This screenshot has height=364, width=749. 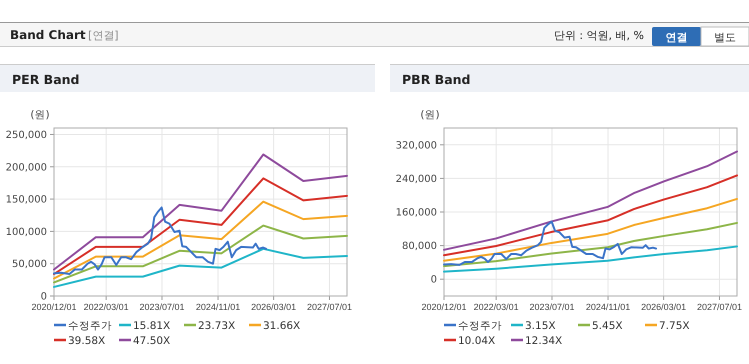 What do you see at coordinates (607, 326) in the screenshot?
I see `legend-label: 5.45X` at bounding box center [607, 326].